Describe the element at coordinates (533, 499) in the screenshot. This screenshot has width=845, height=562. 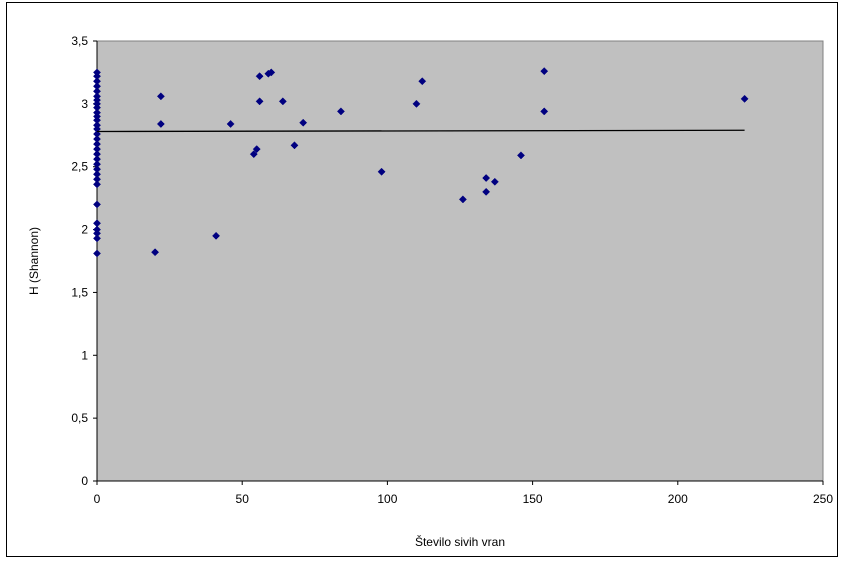
I see `x-tick-label: 150` at that location.